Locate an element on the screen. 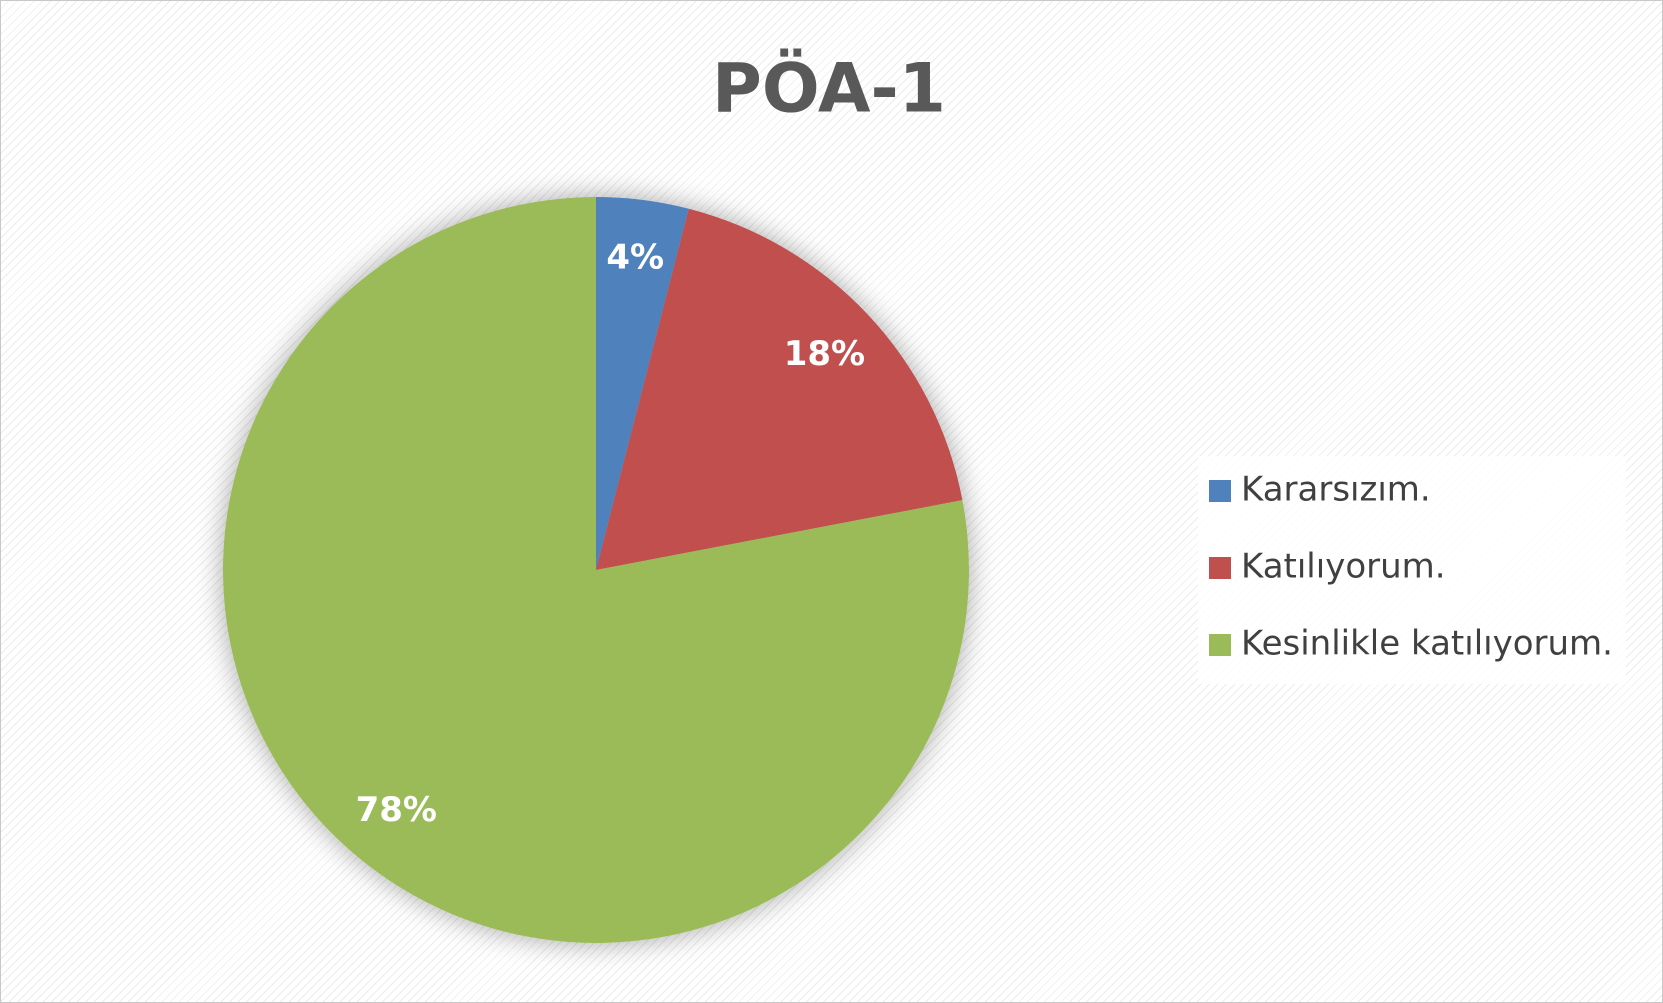 The width and height of the screenshot is (1663, 1003). legend-label: Katılıyorum. is located at coordinates (1343, 567).